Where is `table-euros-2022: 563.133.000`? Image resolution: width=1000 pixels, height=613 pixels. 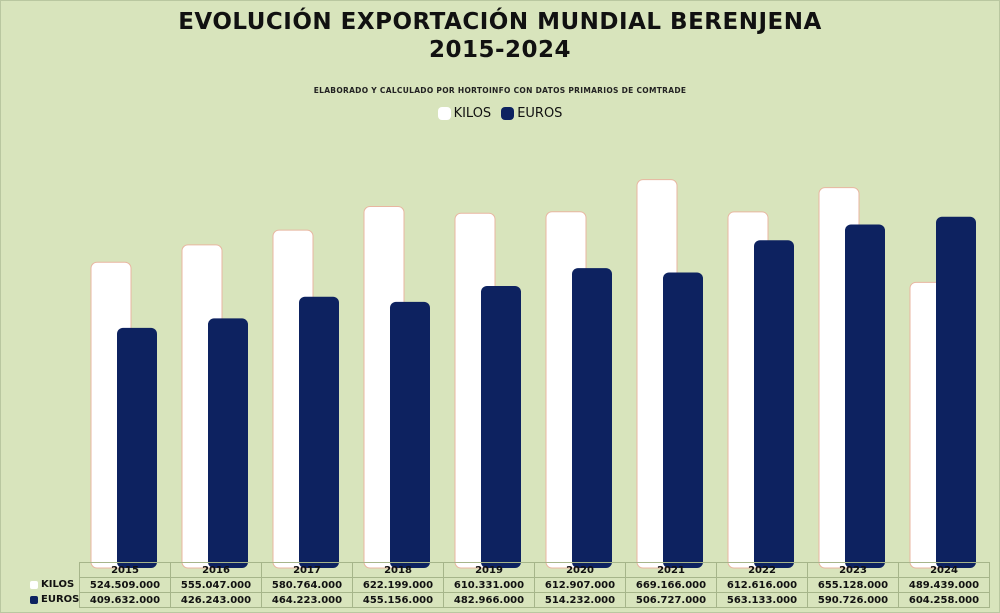 table-euros-2022: 563.133.000 is located at coordinates (762, 600).